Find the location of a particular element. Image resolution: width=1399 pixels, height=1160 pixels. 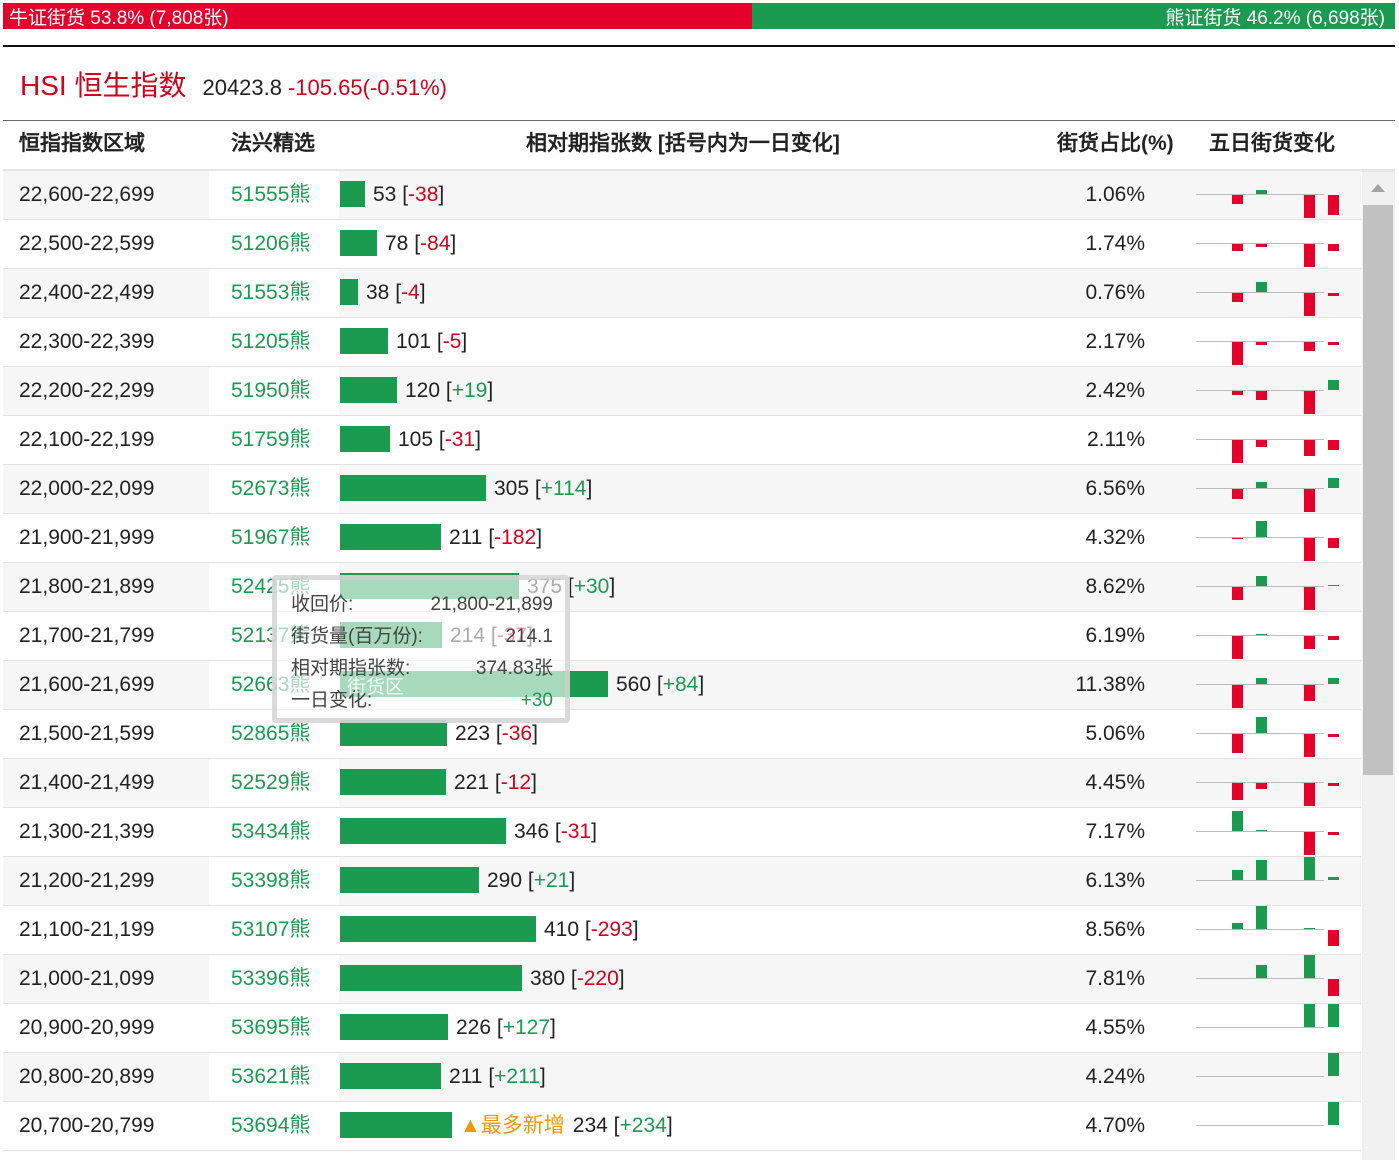

strike-range: 21,100-21,199 is located at coordinates (87, 929).